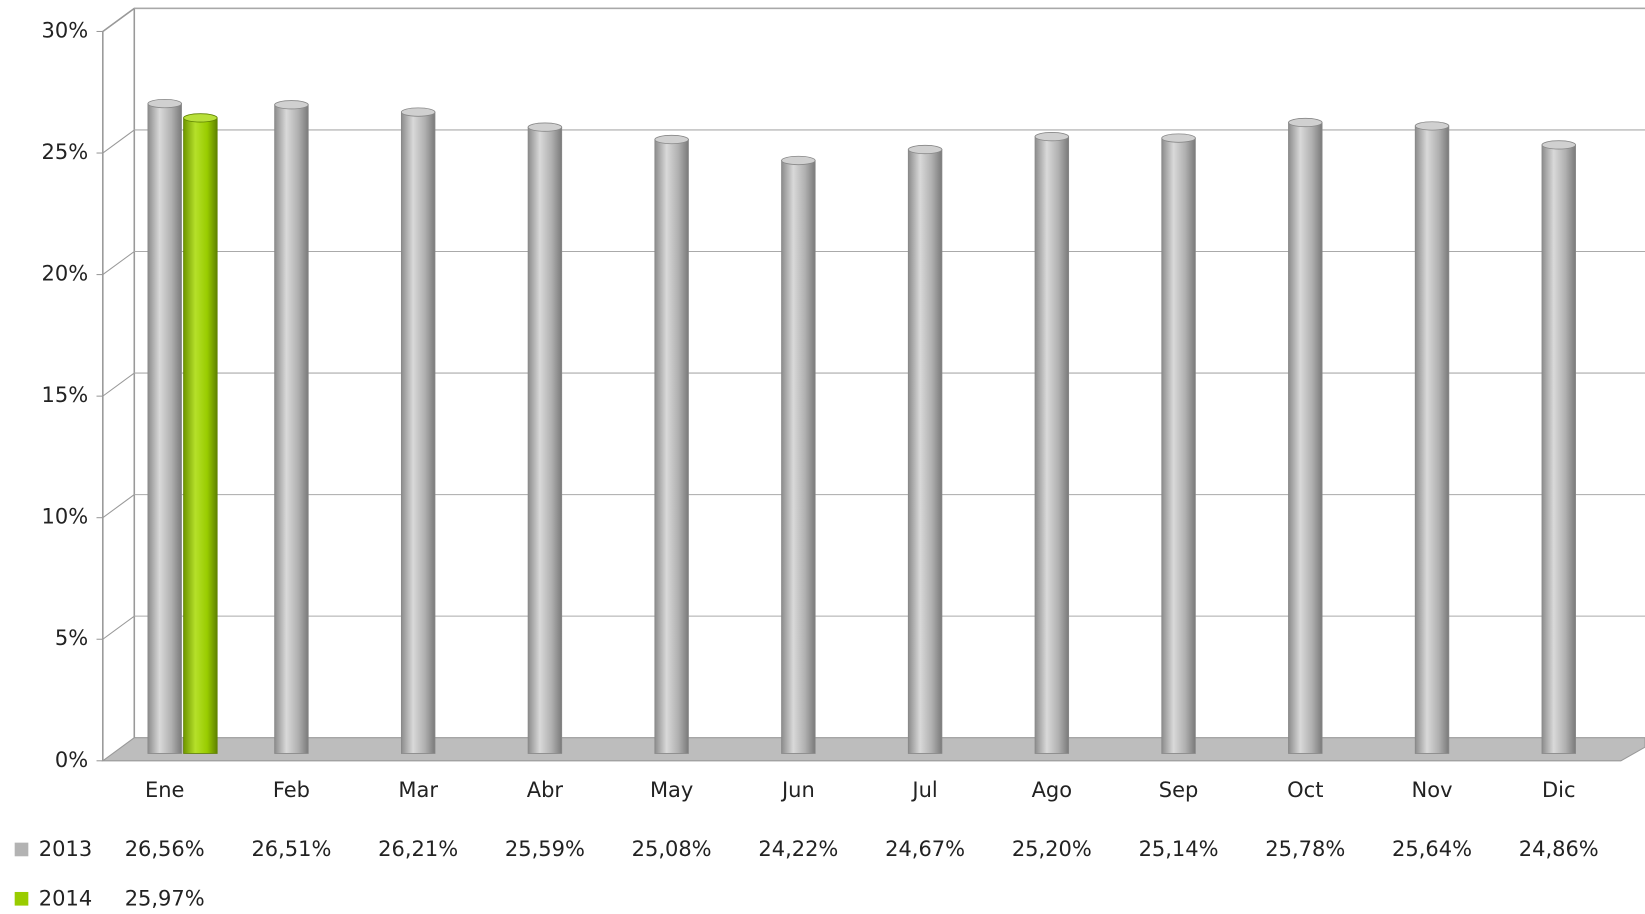 This screenshot has height=914, width=1645. I want to click on value-label: 24,86%, so click(1559, 849).